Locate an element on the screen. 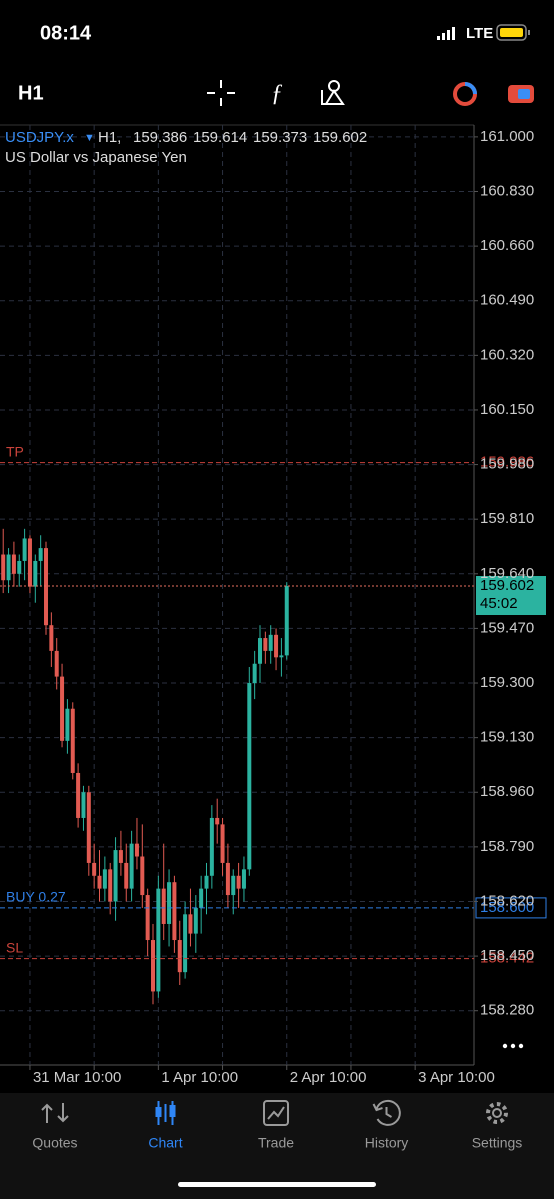 This screenshot has width=554, height=1199. trade-signal-button is located at coordinates (465, 94).